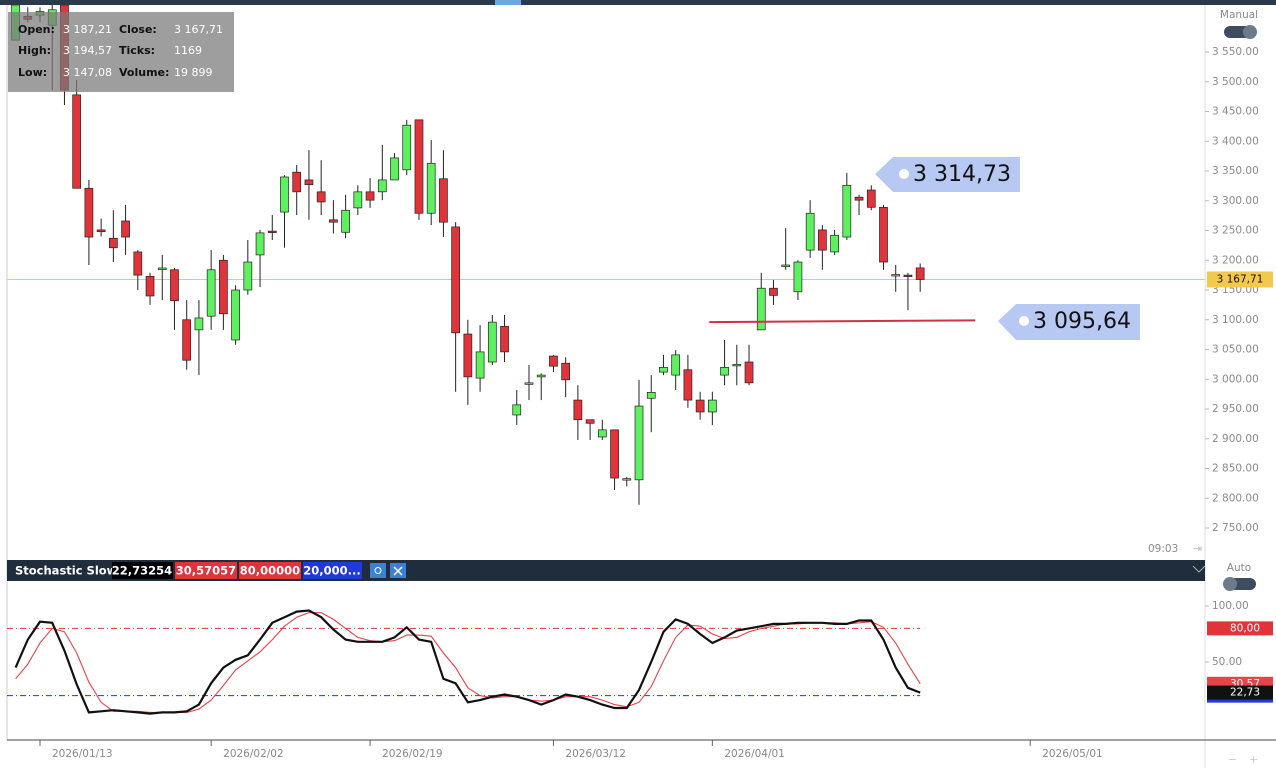 The width and height of the screenshot is (1276, 768). What do you see at coordinates (36, 29) in the screenshot?
I see `ohlc-label: Open:` at bounding box center [36, 29].